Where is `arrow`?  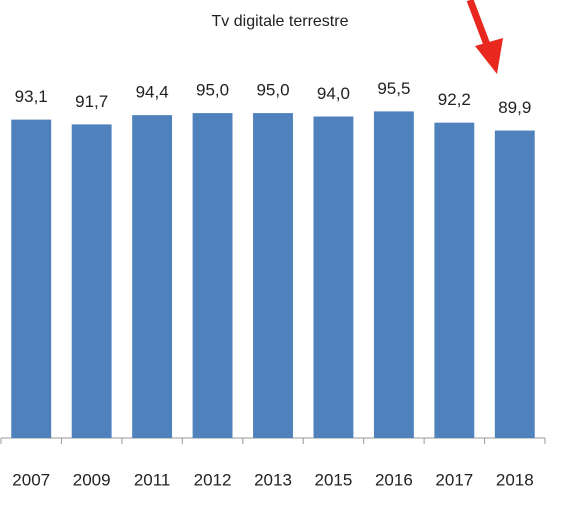 arrow is located at coordinates (484, 37).